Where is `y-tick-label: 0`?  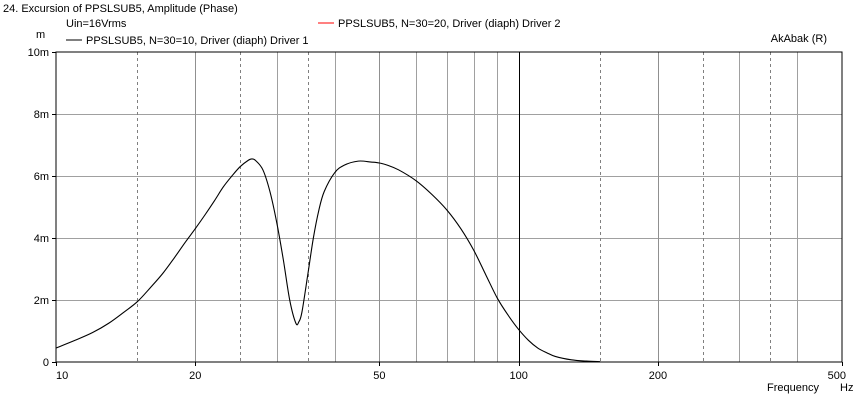
y-tick-label: 0 is located at coordinates (46, 363).